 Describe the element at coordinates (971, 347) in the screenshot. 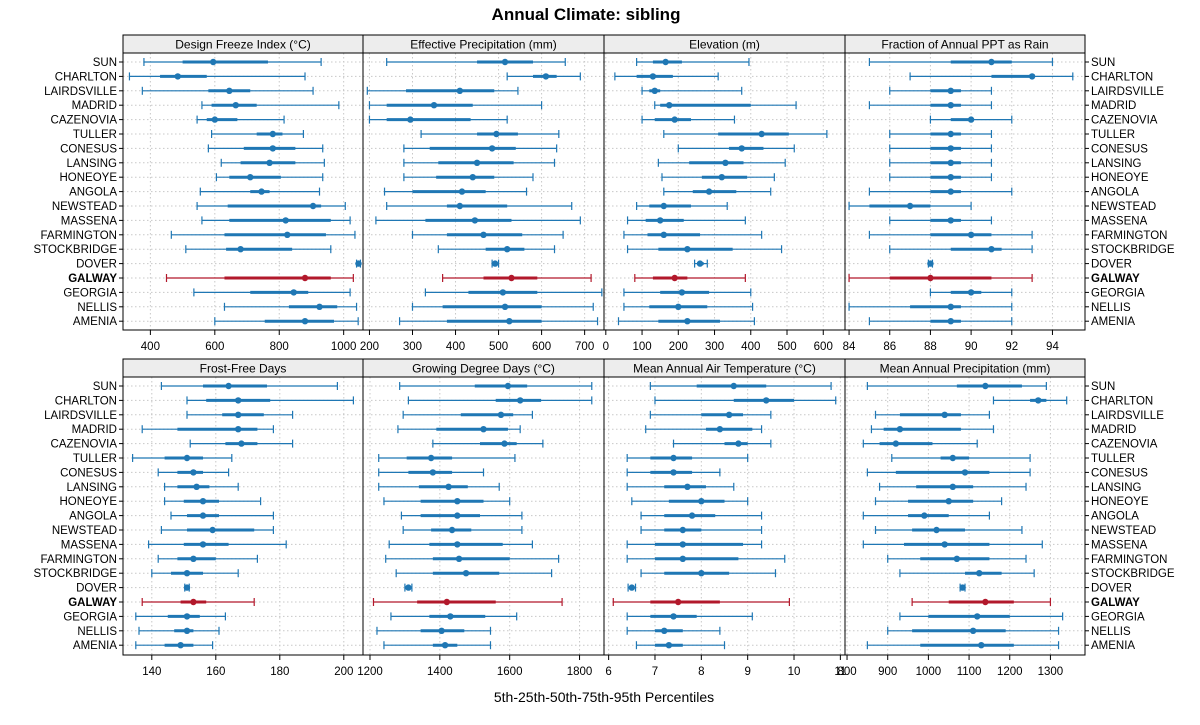

I see `x-tick-label: 90` at that location.